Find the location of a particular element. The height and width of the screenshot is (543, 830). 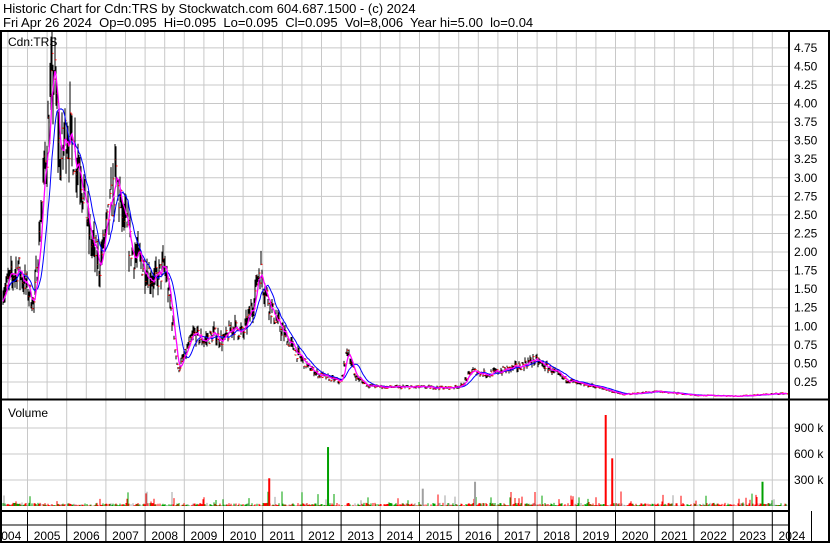

price-tick-label: 2.25 is located at coordinates (806, 233).